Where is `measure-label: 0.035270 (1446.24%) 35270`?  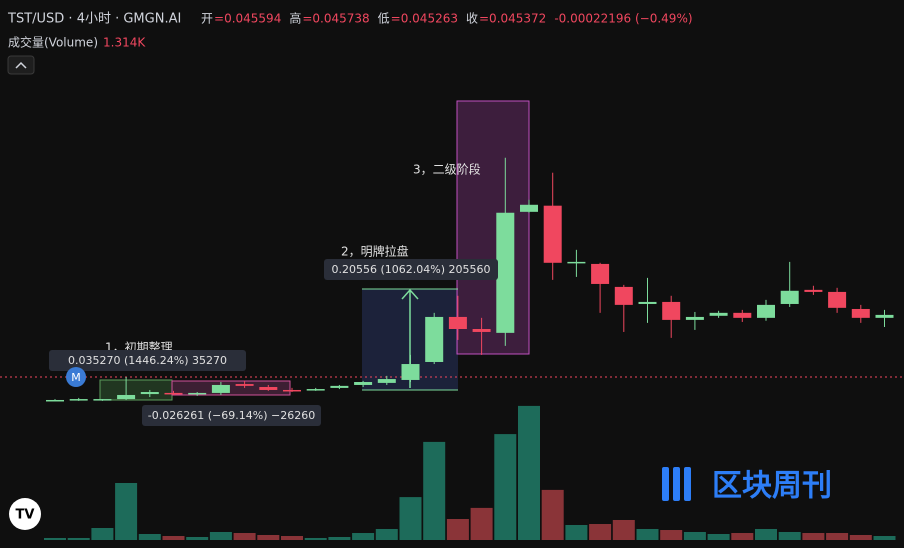 measure-label: 0.035270 (1446.24%) 35270 is located at coordinates (147, 360).